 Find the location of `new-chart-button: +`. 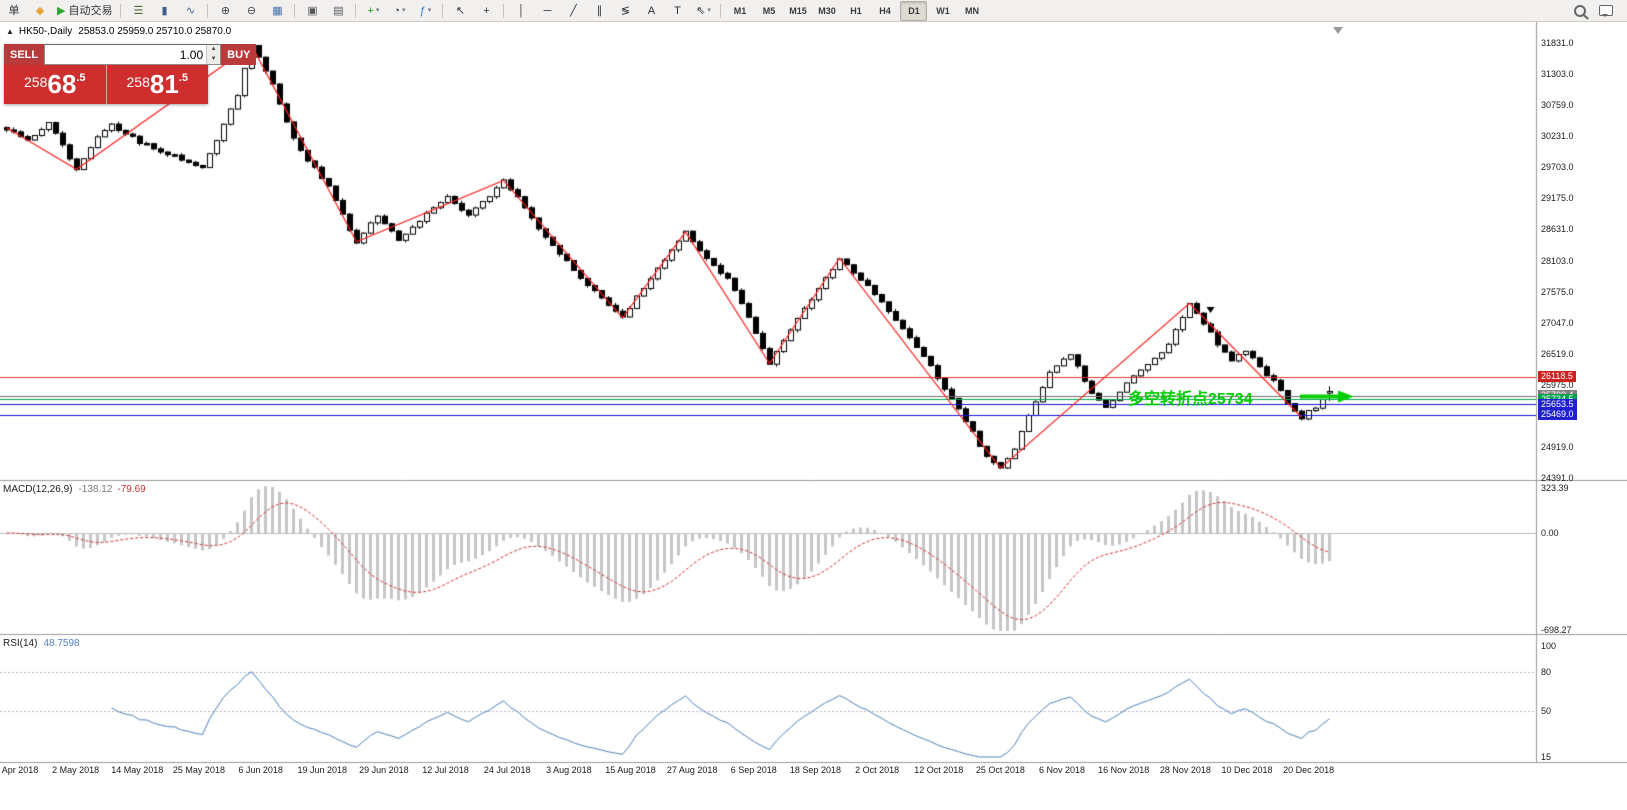

new-chart-button: + is located at coordinates (370, 10).